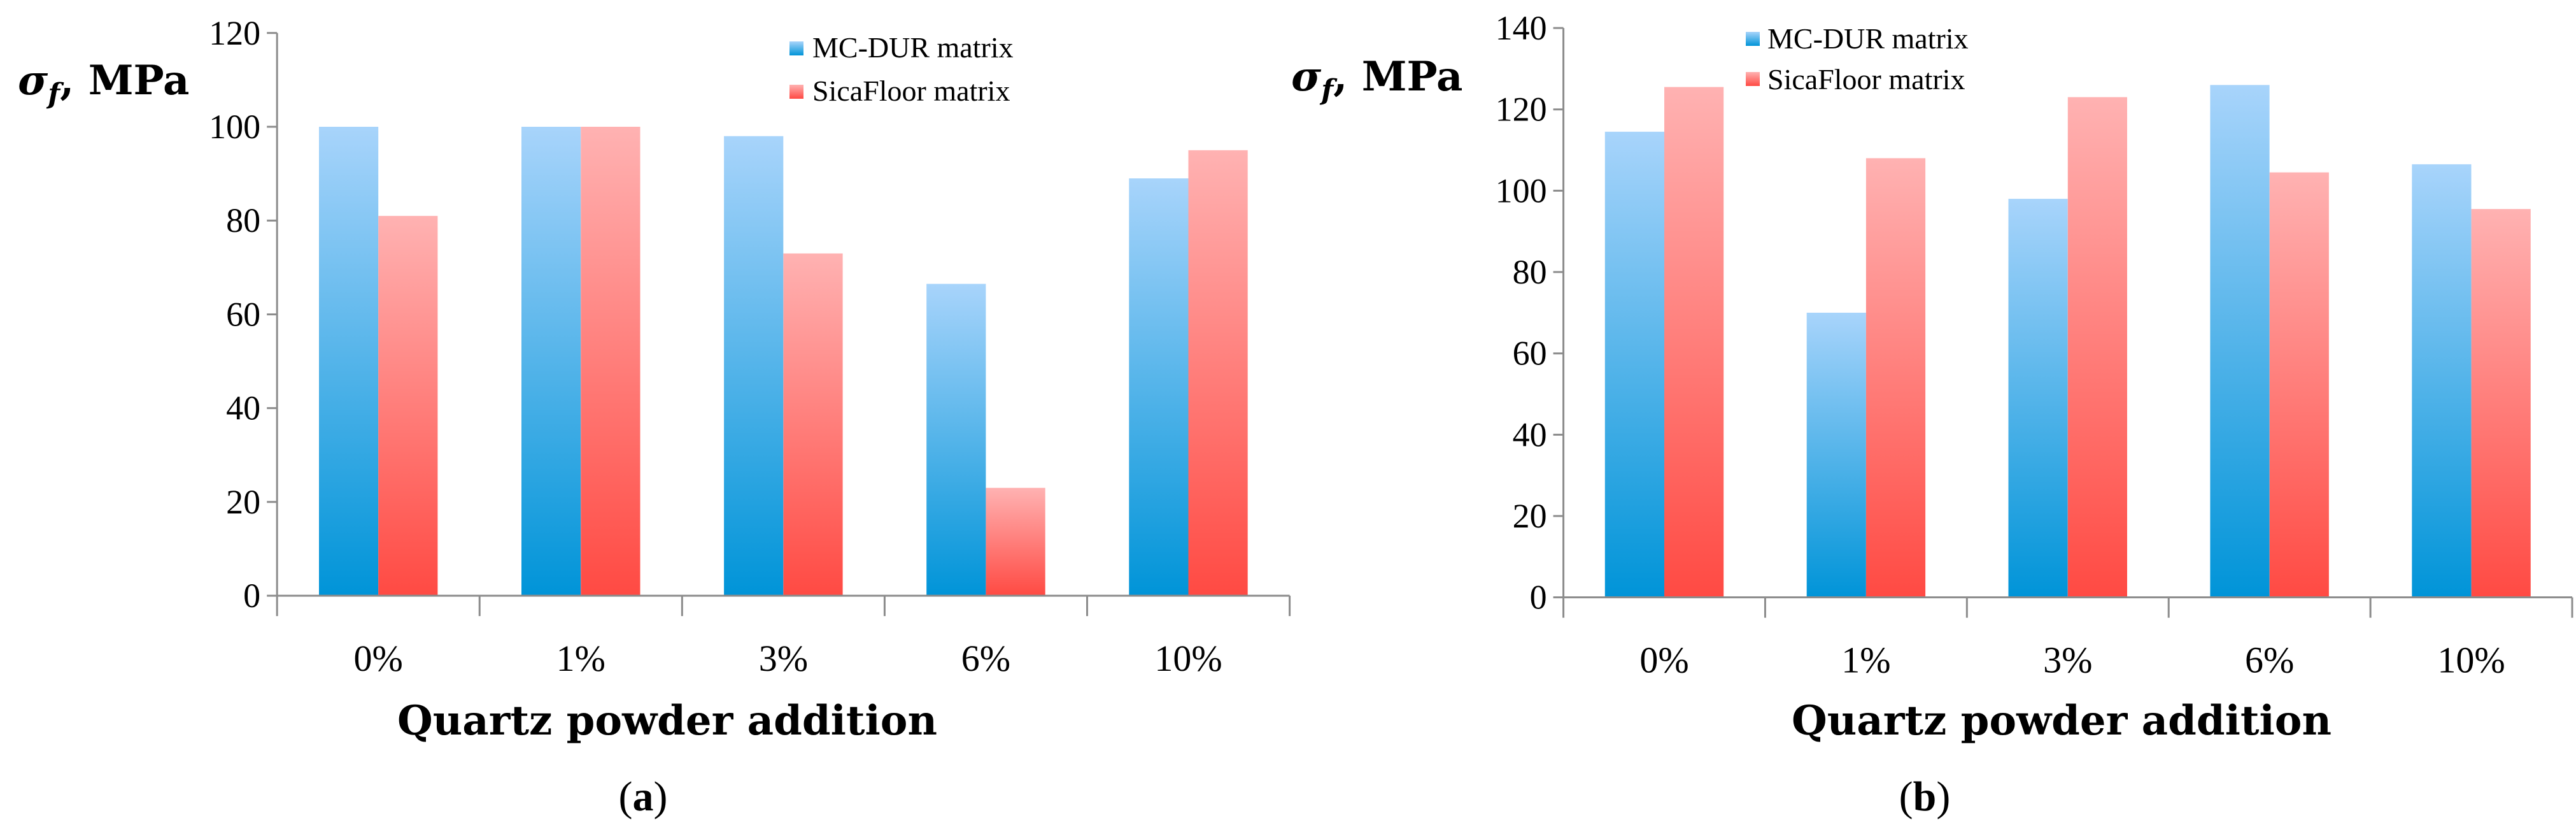 This screenshot has height=839, width=2576. Describe the element at coordinates (610, 361) in the screenshot. I see `panel-a-bar-sicafloor-1pct` at that location.